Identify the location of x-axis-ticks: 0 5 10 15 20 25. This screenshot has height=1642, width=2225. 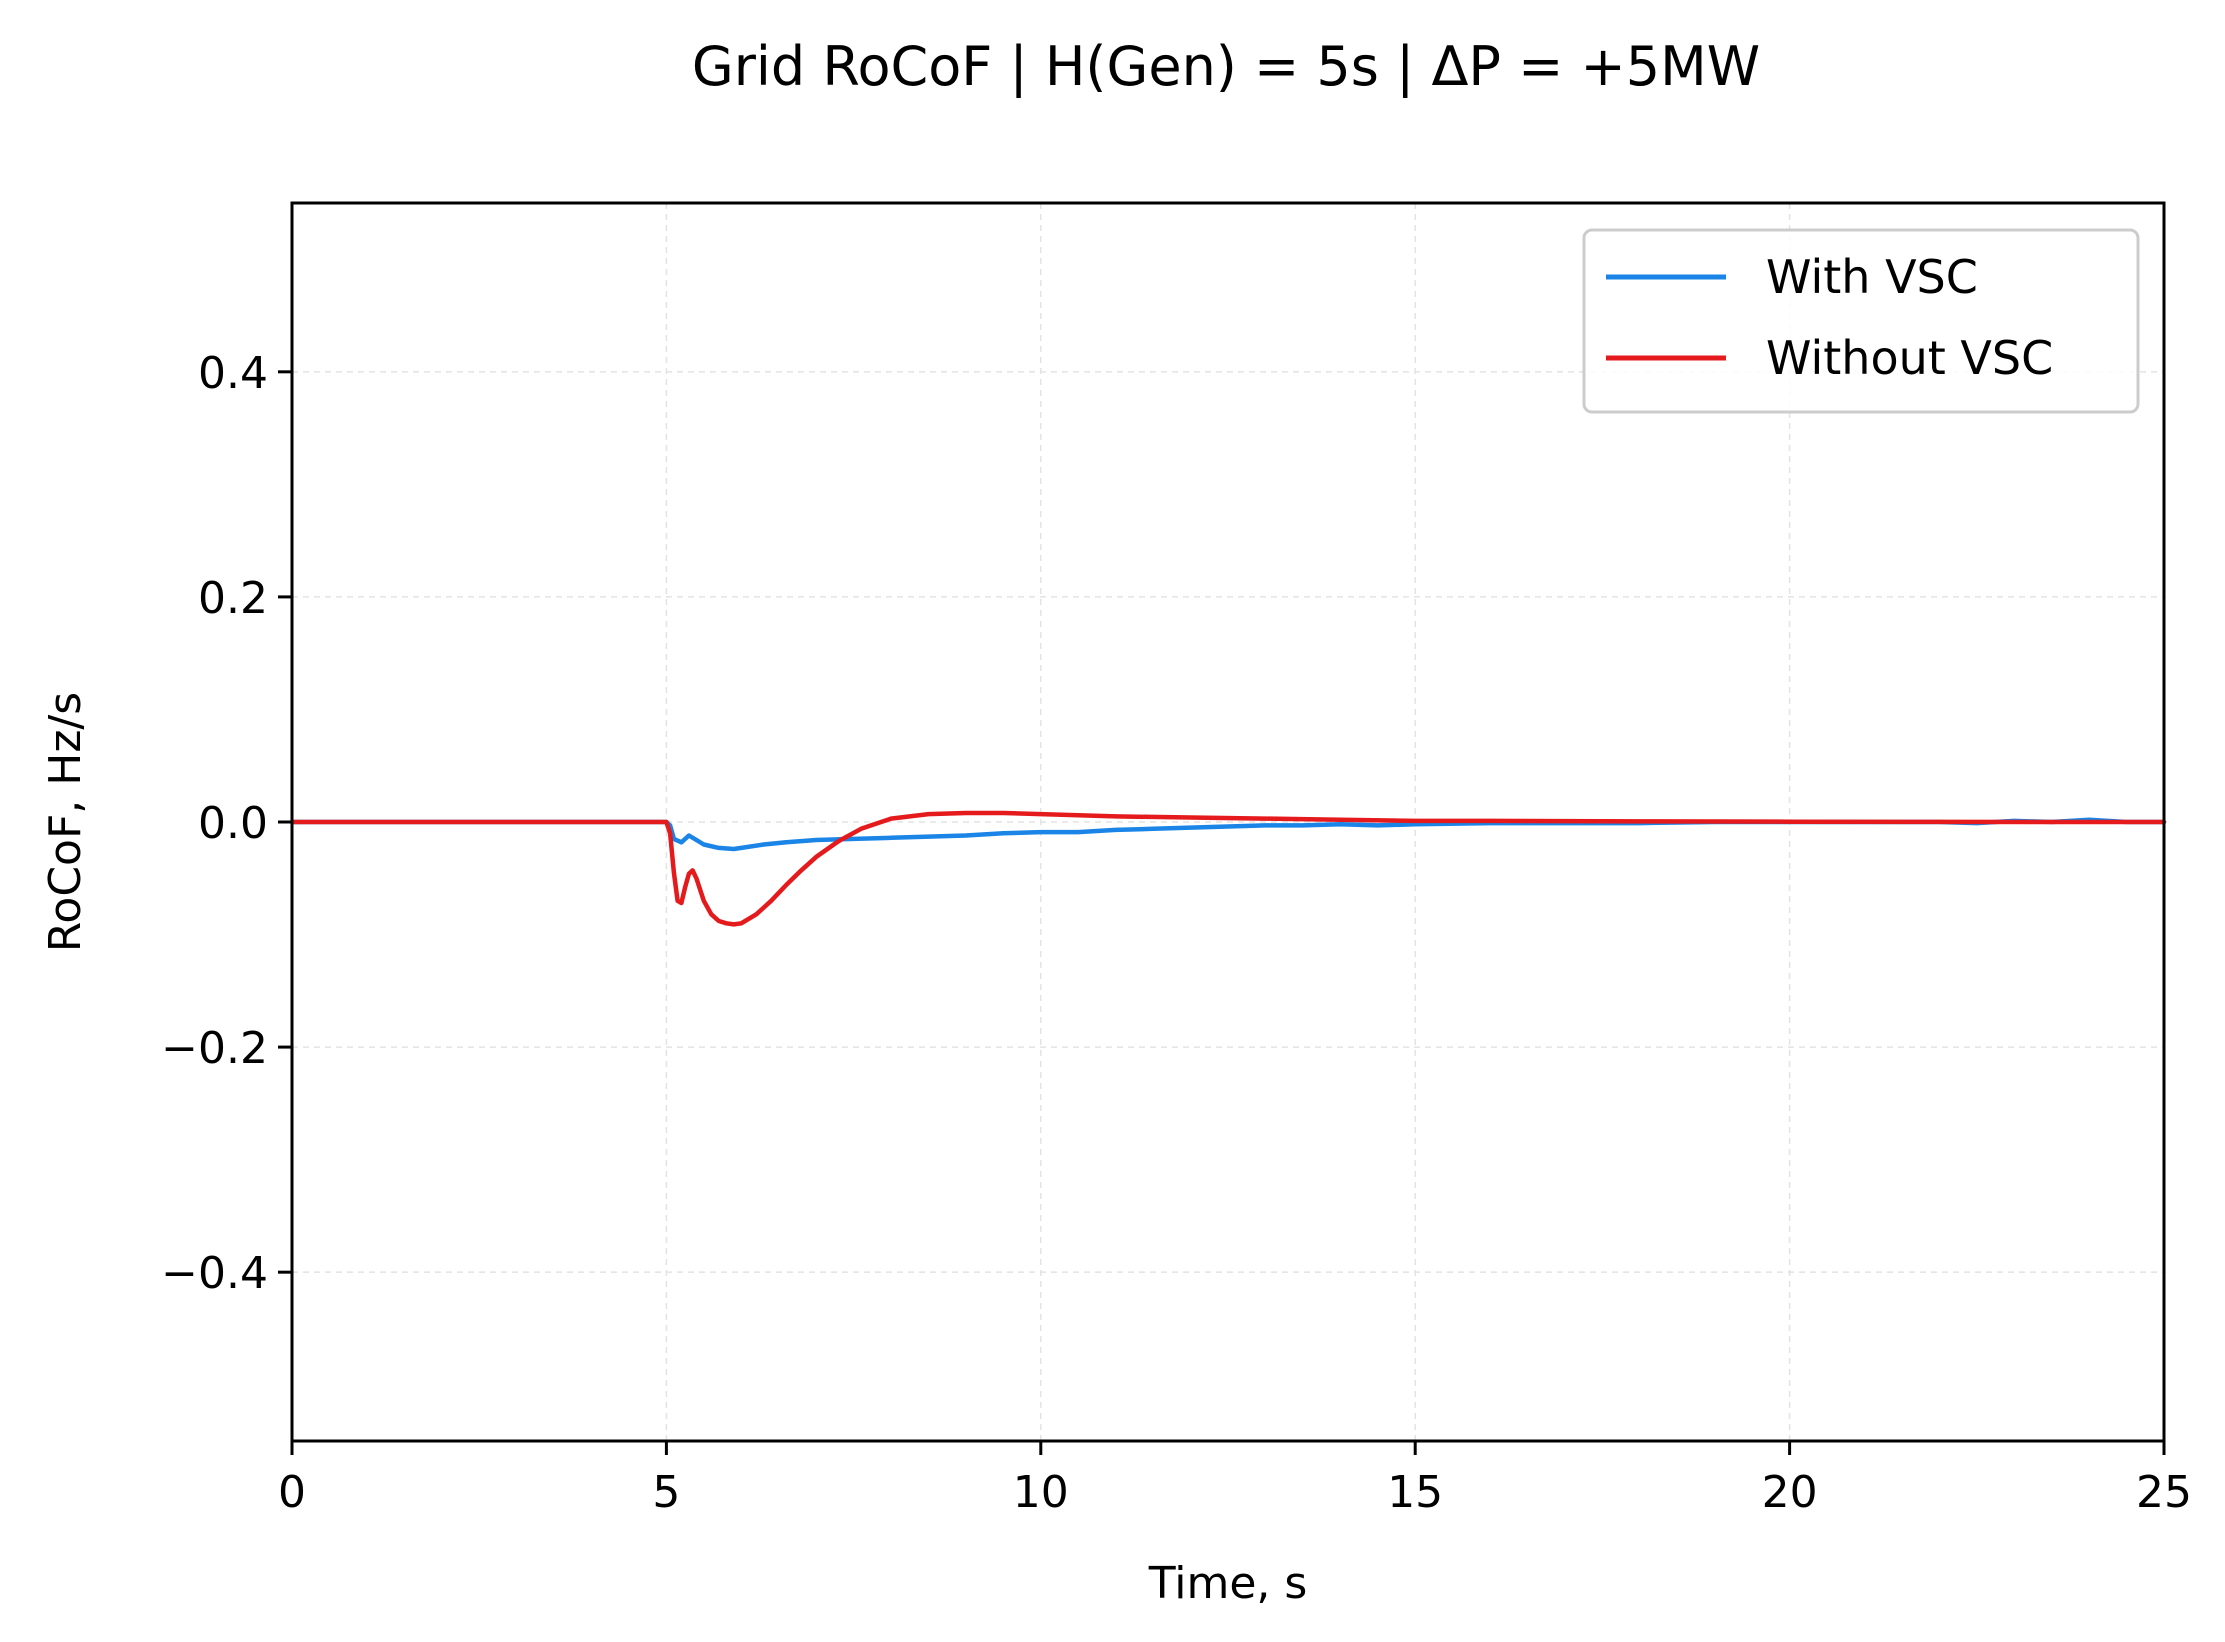
(1235, 1479).